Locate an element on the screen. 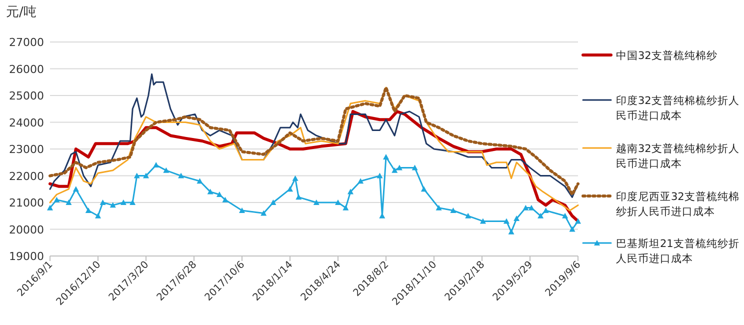 The width and height of the screenshot is (744, 325). legend-label: 巴基斯坦21支普梳纯纱折人民币进口成本 is located at coordinates (678, 251).